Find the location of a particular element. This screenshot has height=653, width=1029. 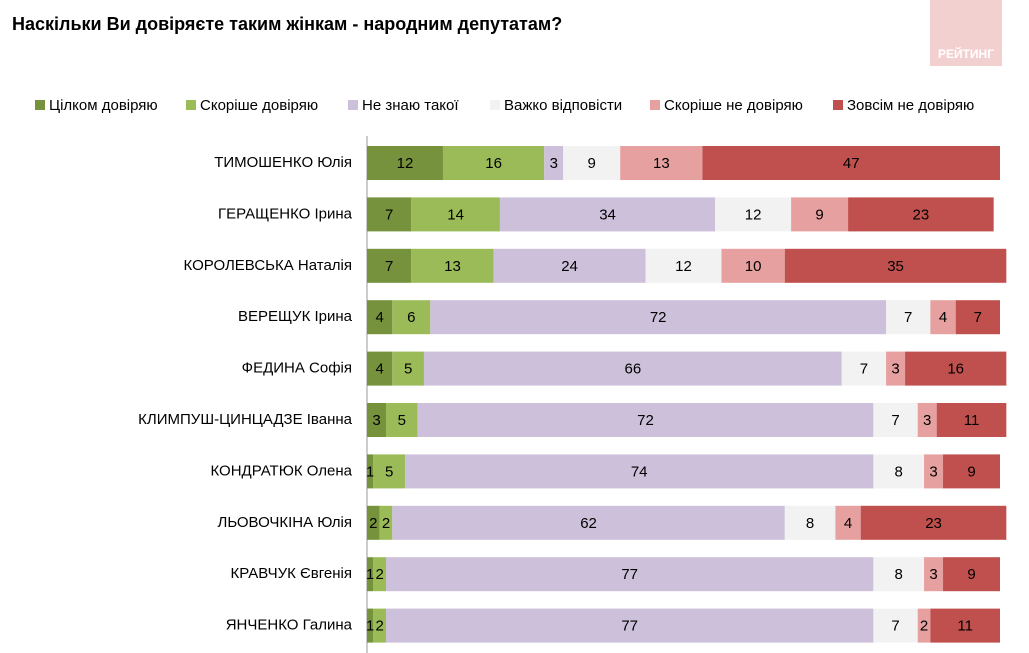

data-label: 66 is located at coordinates (633, 369).